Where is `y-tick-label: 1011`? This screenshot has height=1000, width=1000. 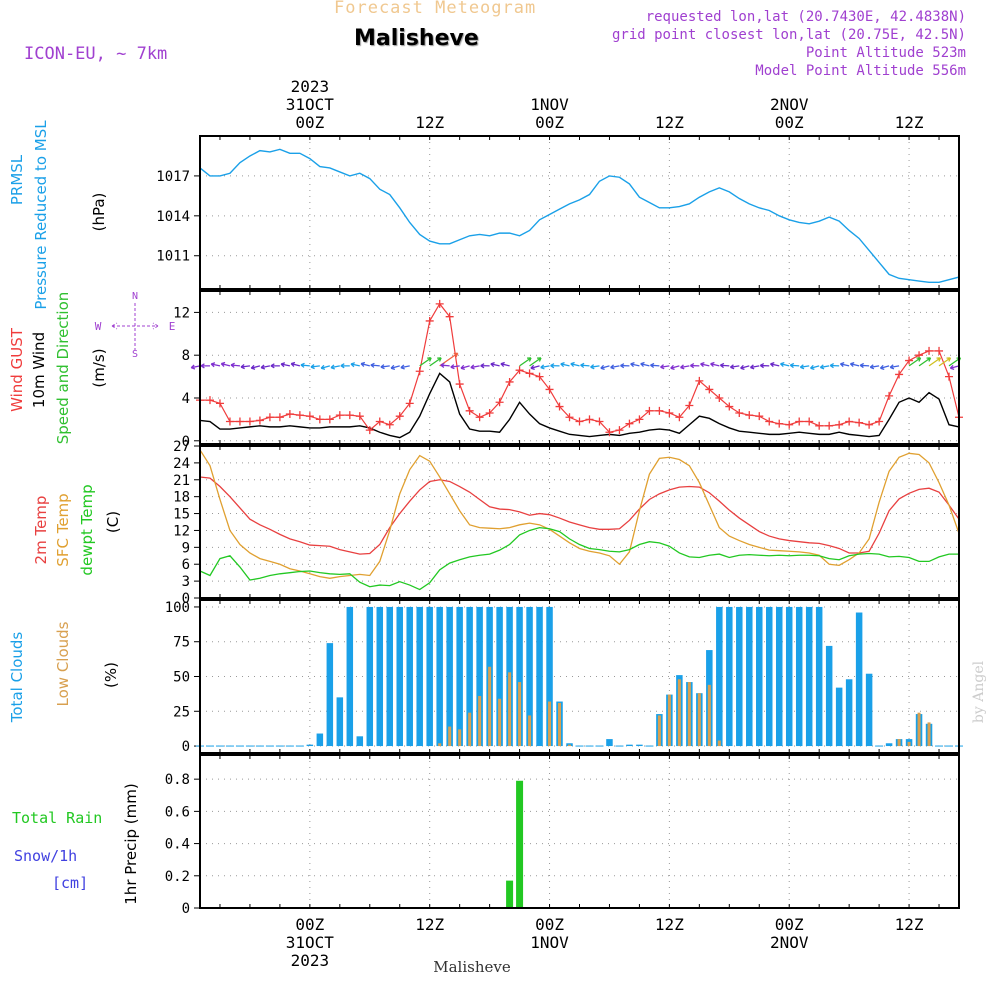
y-tick-label: 1011 is located at coordinates (173, 257).